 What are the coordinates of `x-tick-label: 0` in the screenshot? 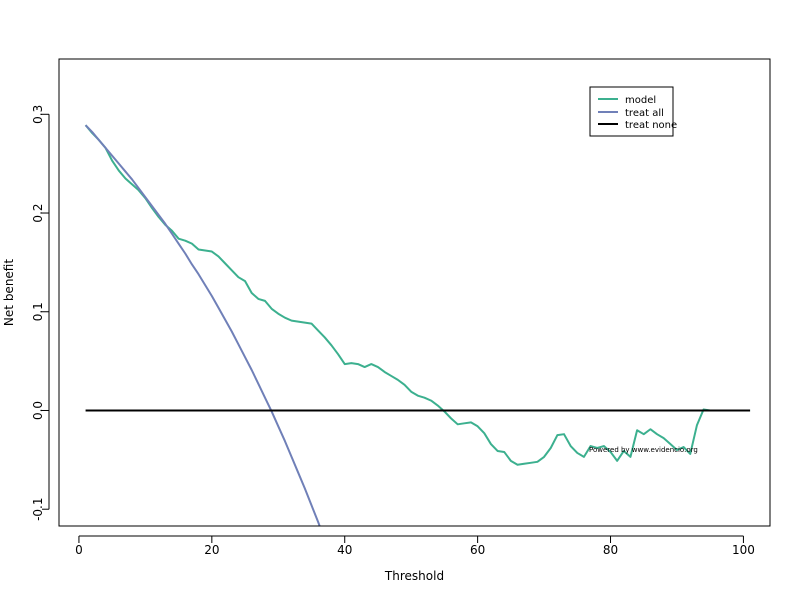 It's located at (79, 550).